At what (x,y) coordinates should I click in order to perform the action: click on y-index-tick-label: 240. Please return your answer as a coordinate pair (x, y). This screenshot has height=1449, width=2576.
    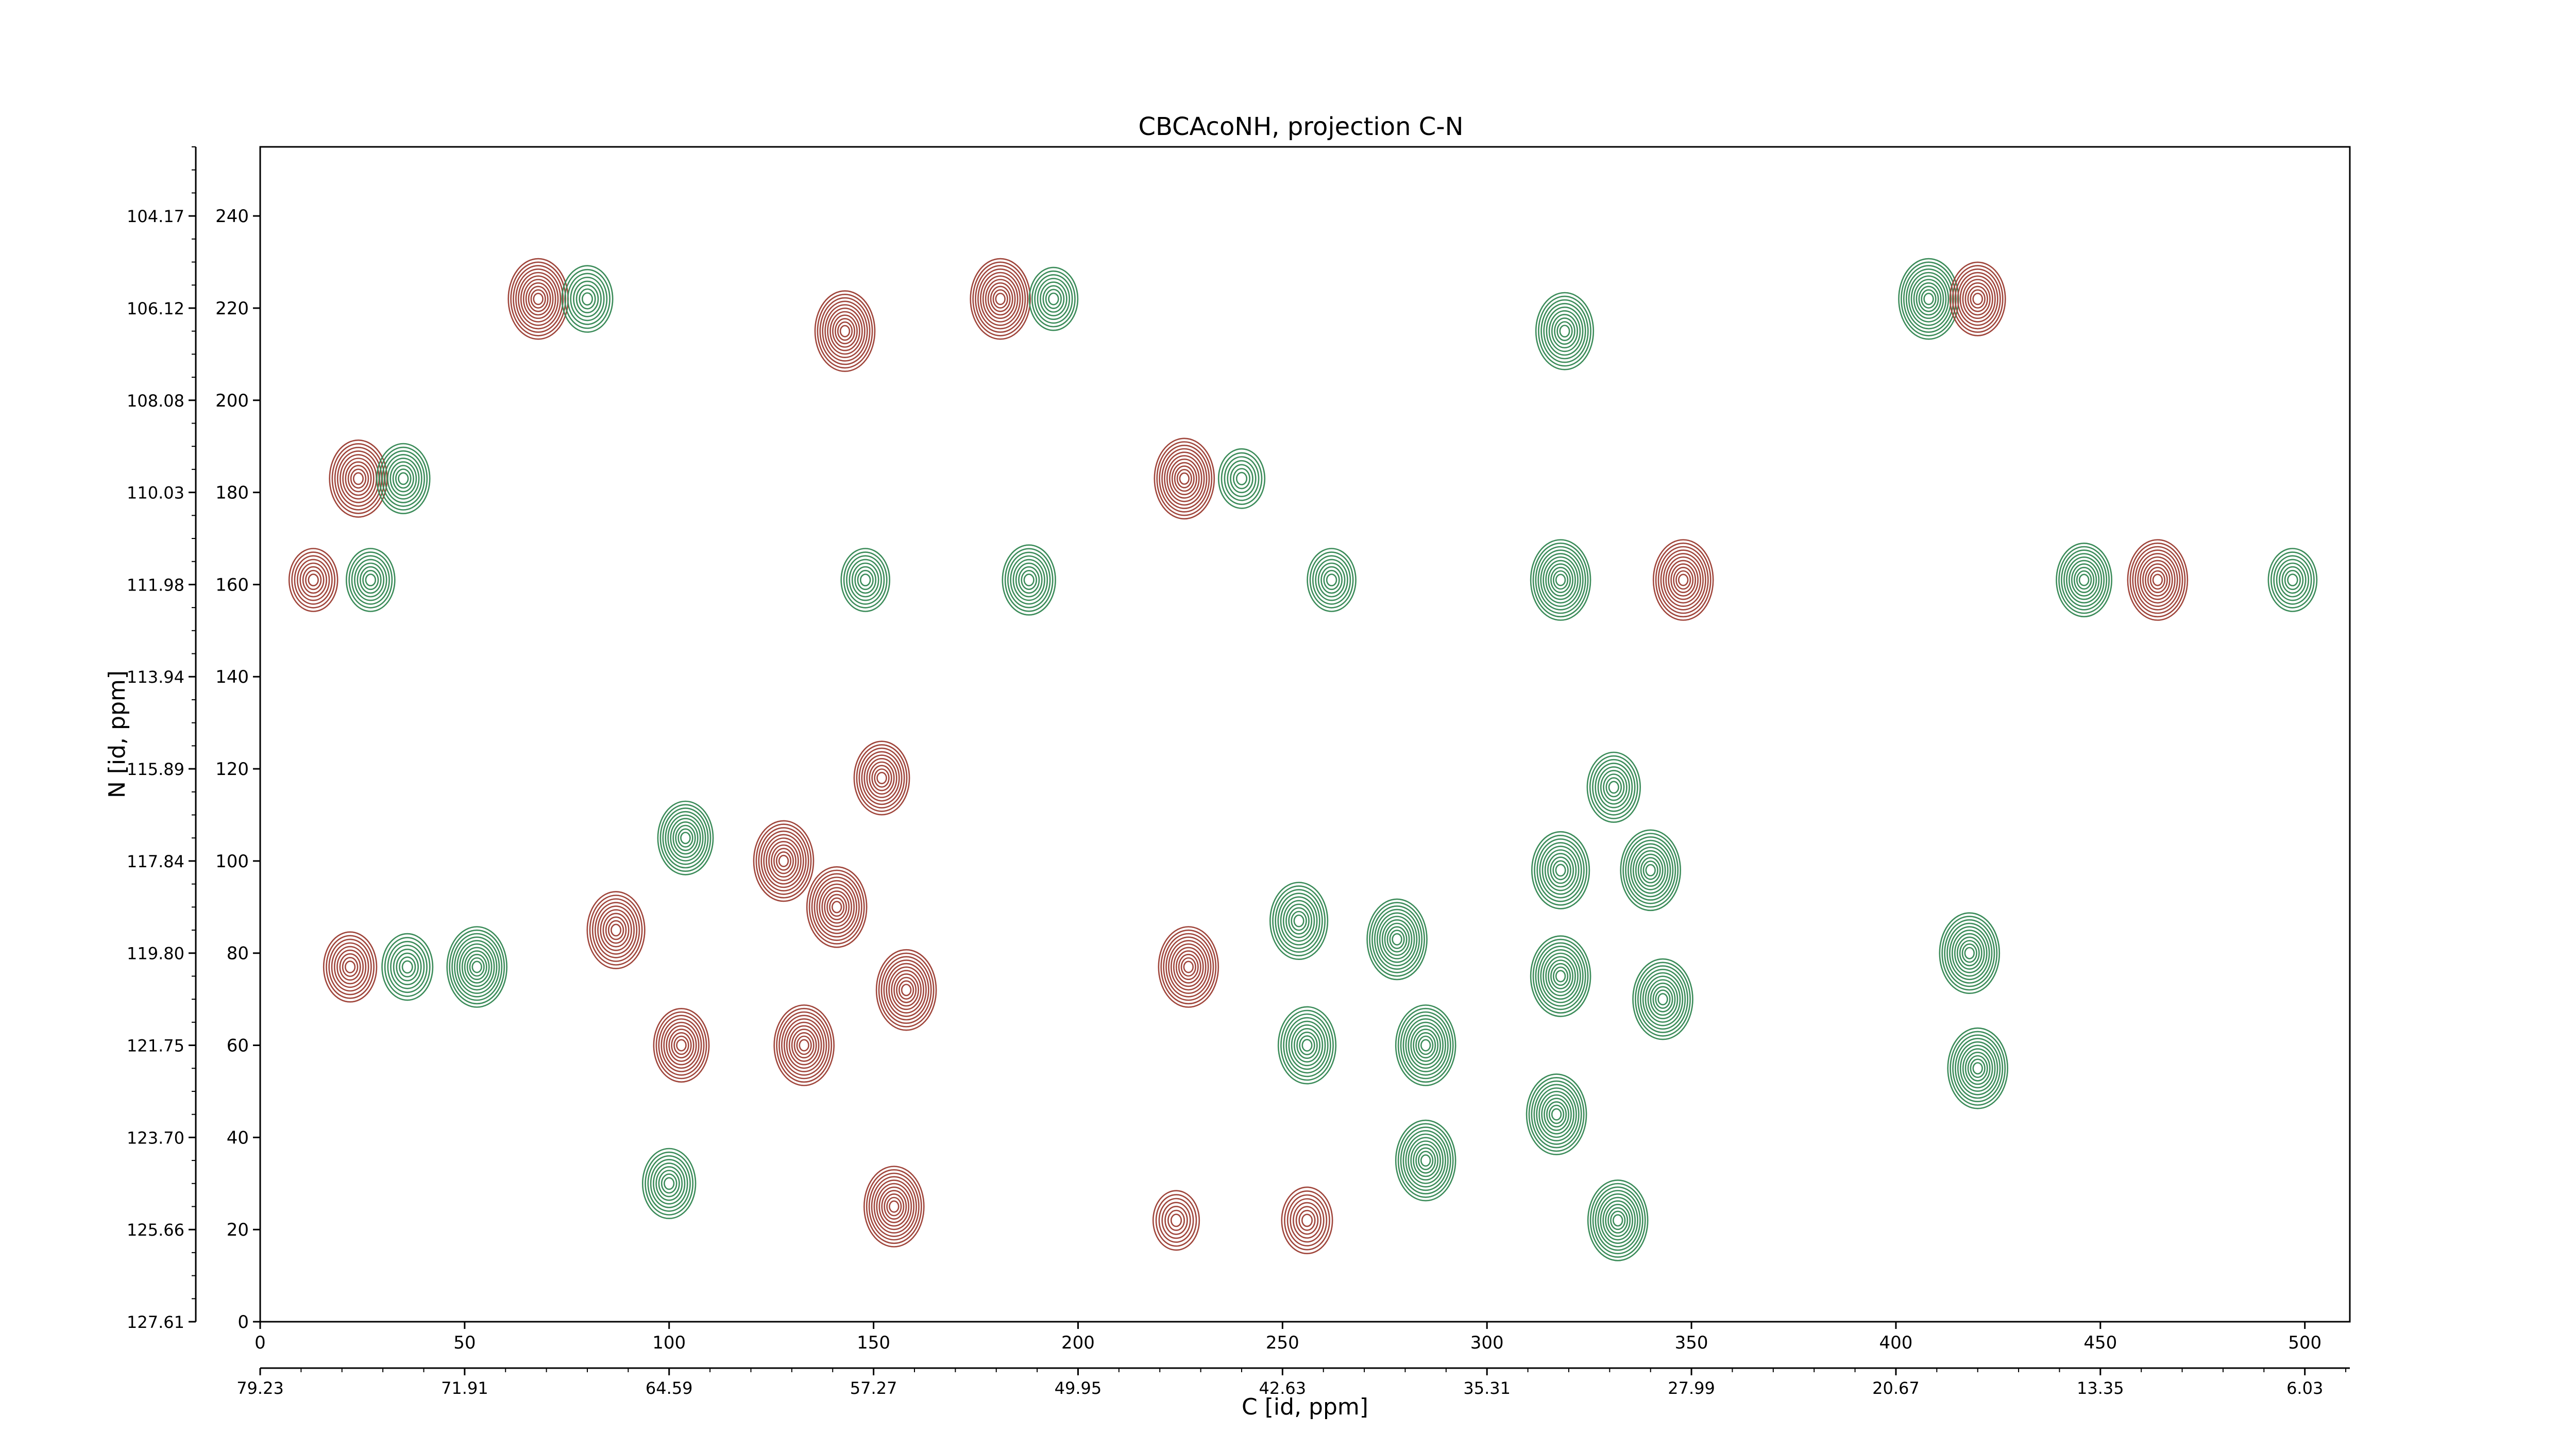
    Looking at the image, I should click on (232, 216).